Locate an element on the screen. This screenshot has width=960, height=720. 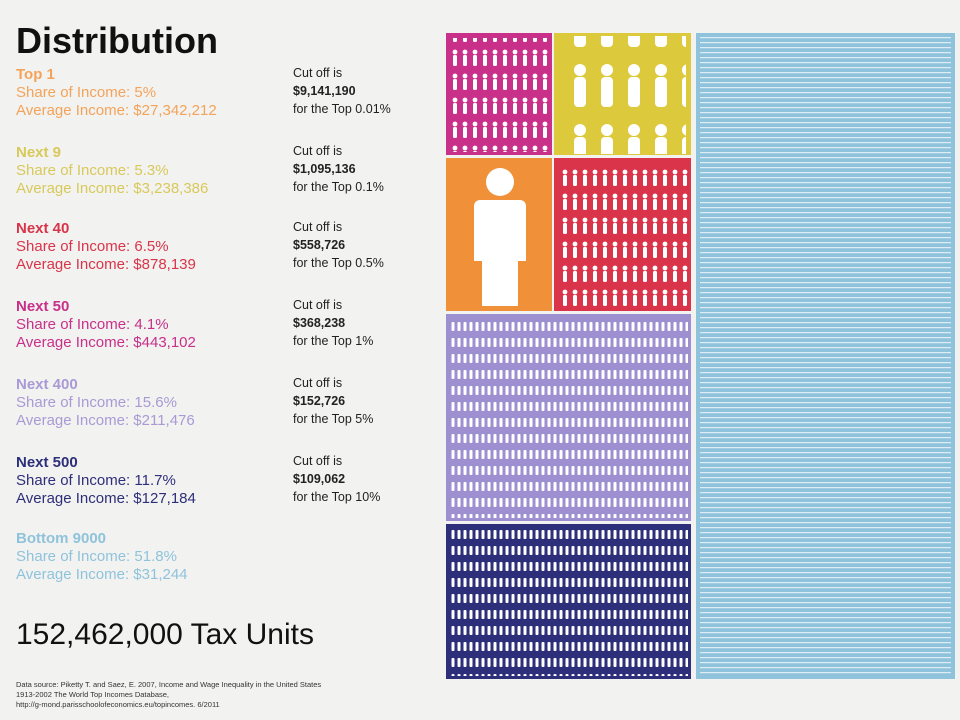
cutoff-note: for the Top 0.1% is located at coordinates (338, 187).